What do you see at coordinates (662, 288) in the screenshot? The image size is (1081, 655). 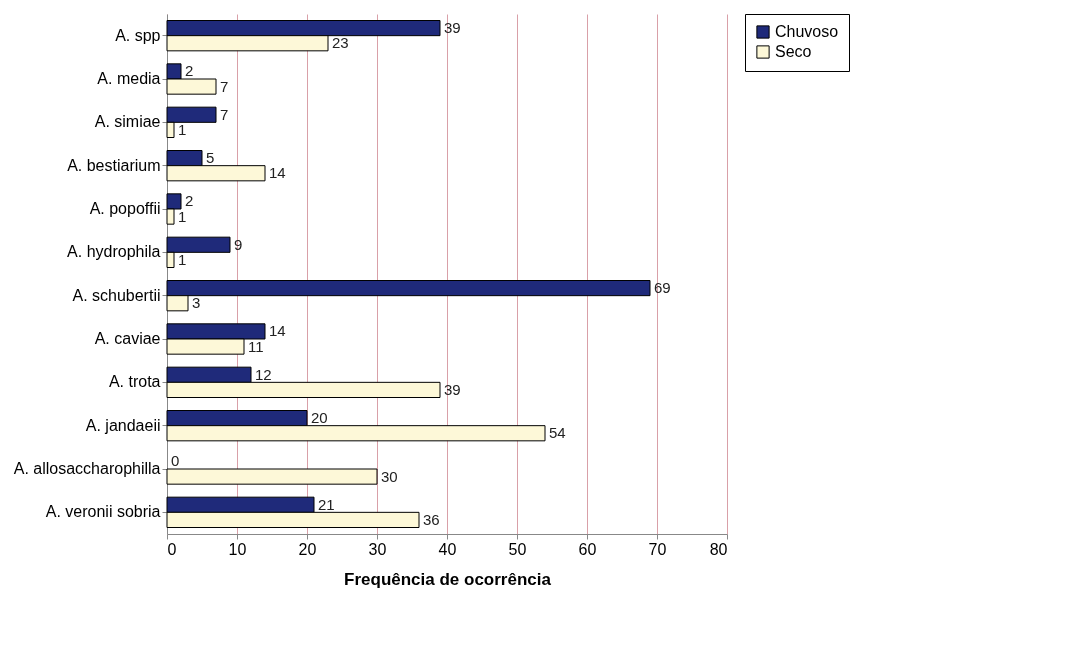 I see `data-label: 69` at bounding box center [662, 288].